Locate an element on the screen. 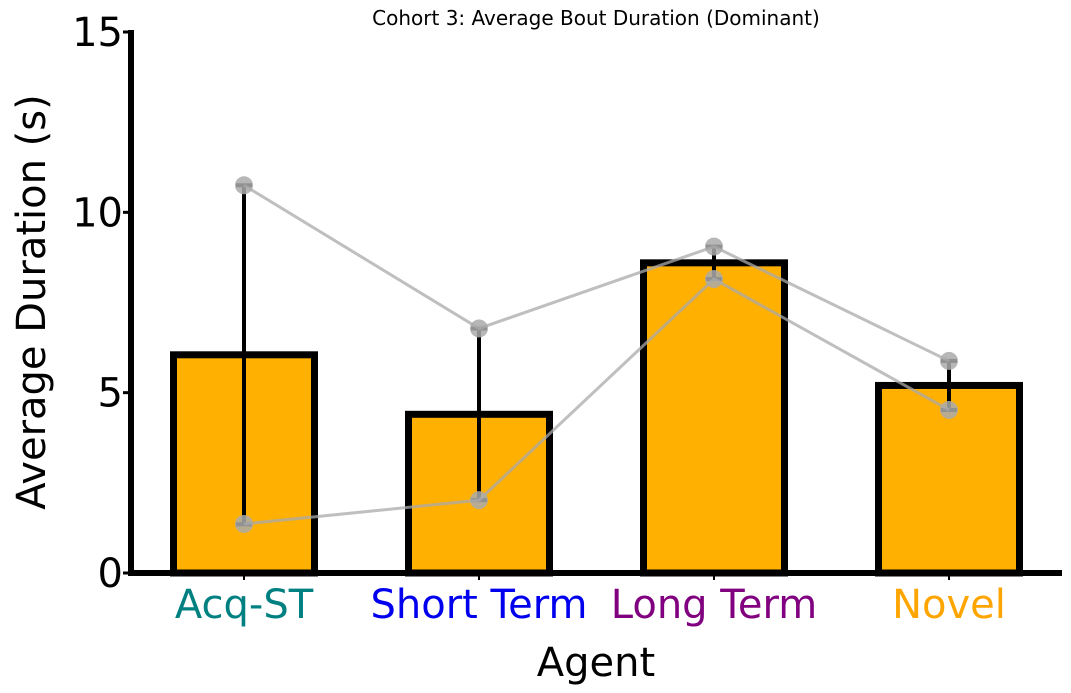 This screenshot has height=693, width=1071. x-tick-label-0: Acq-ST is located at coordinates (244, 605).